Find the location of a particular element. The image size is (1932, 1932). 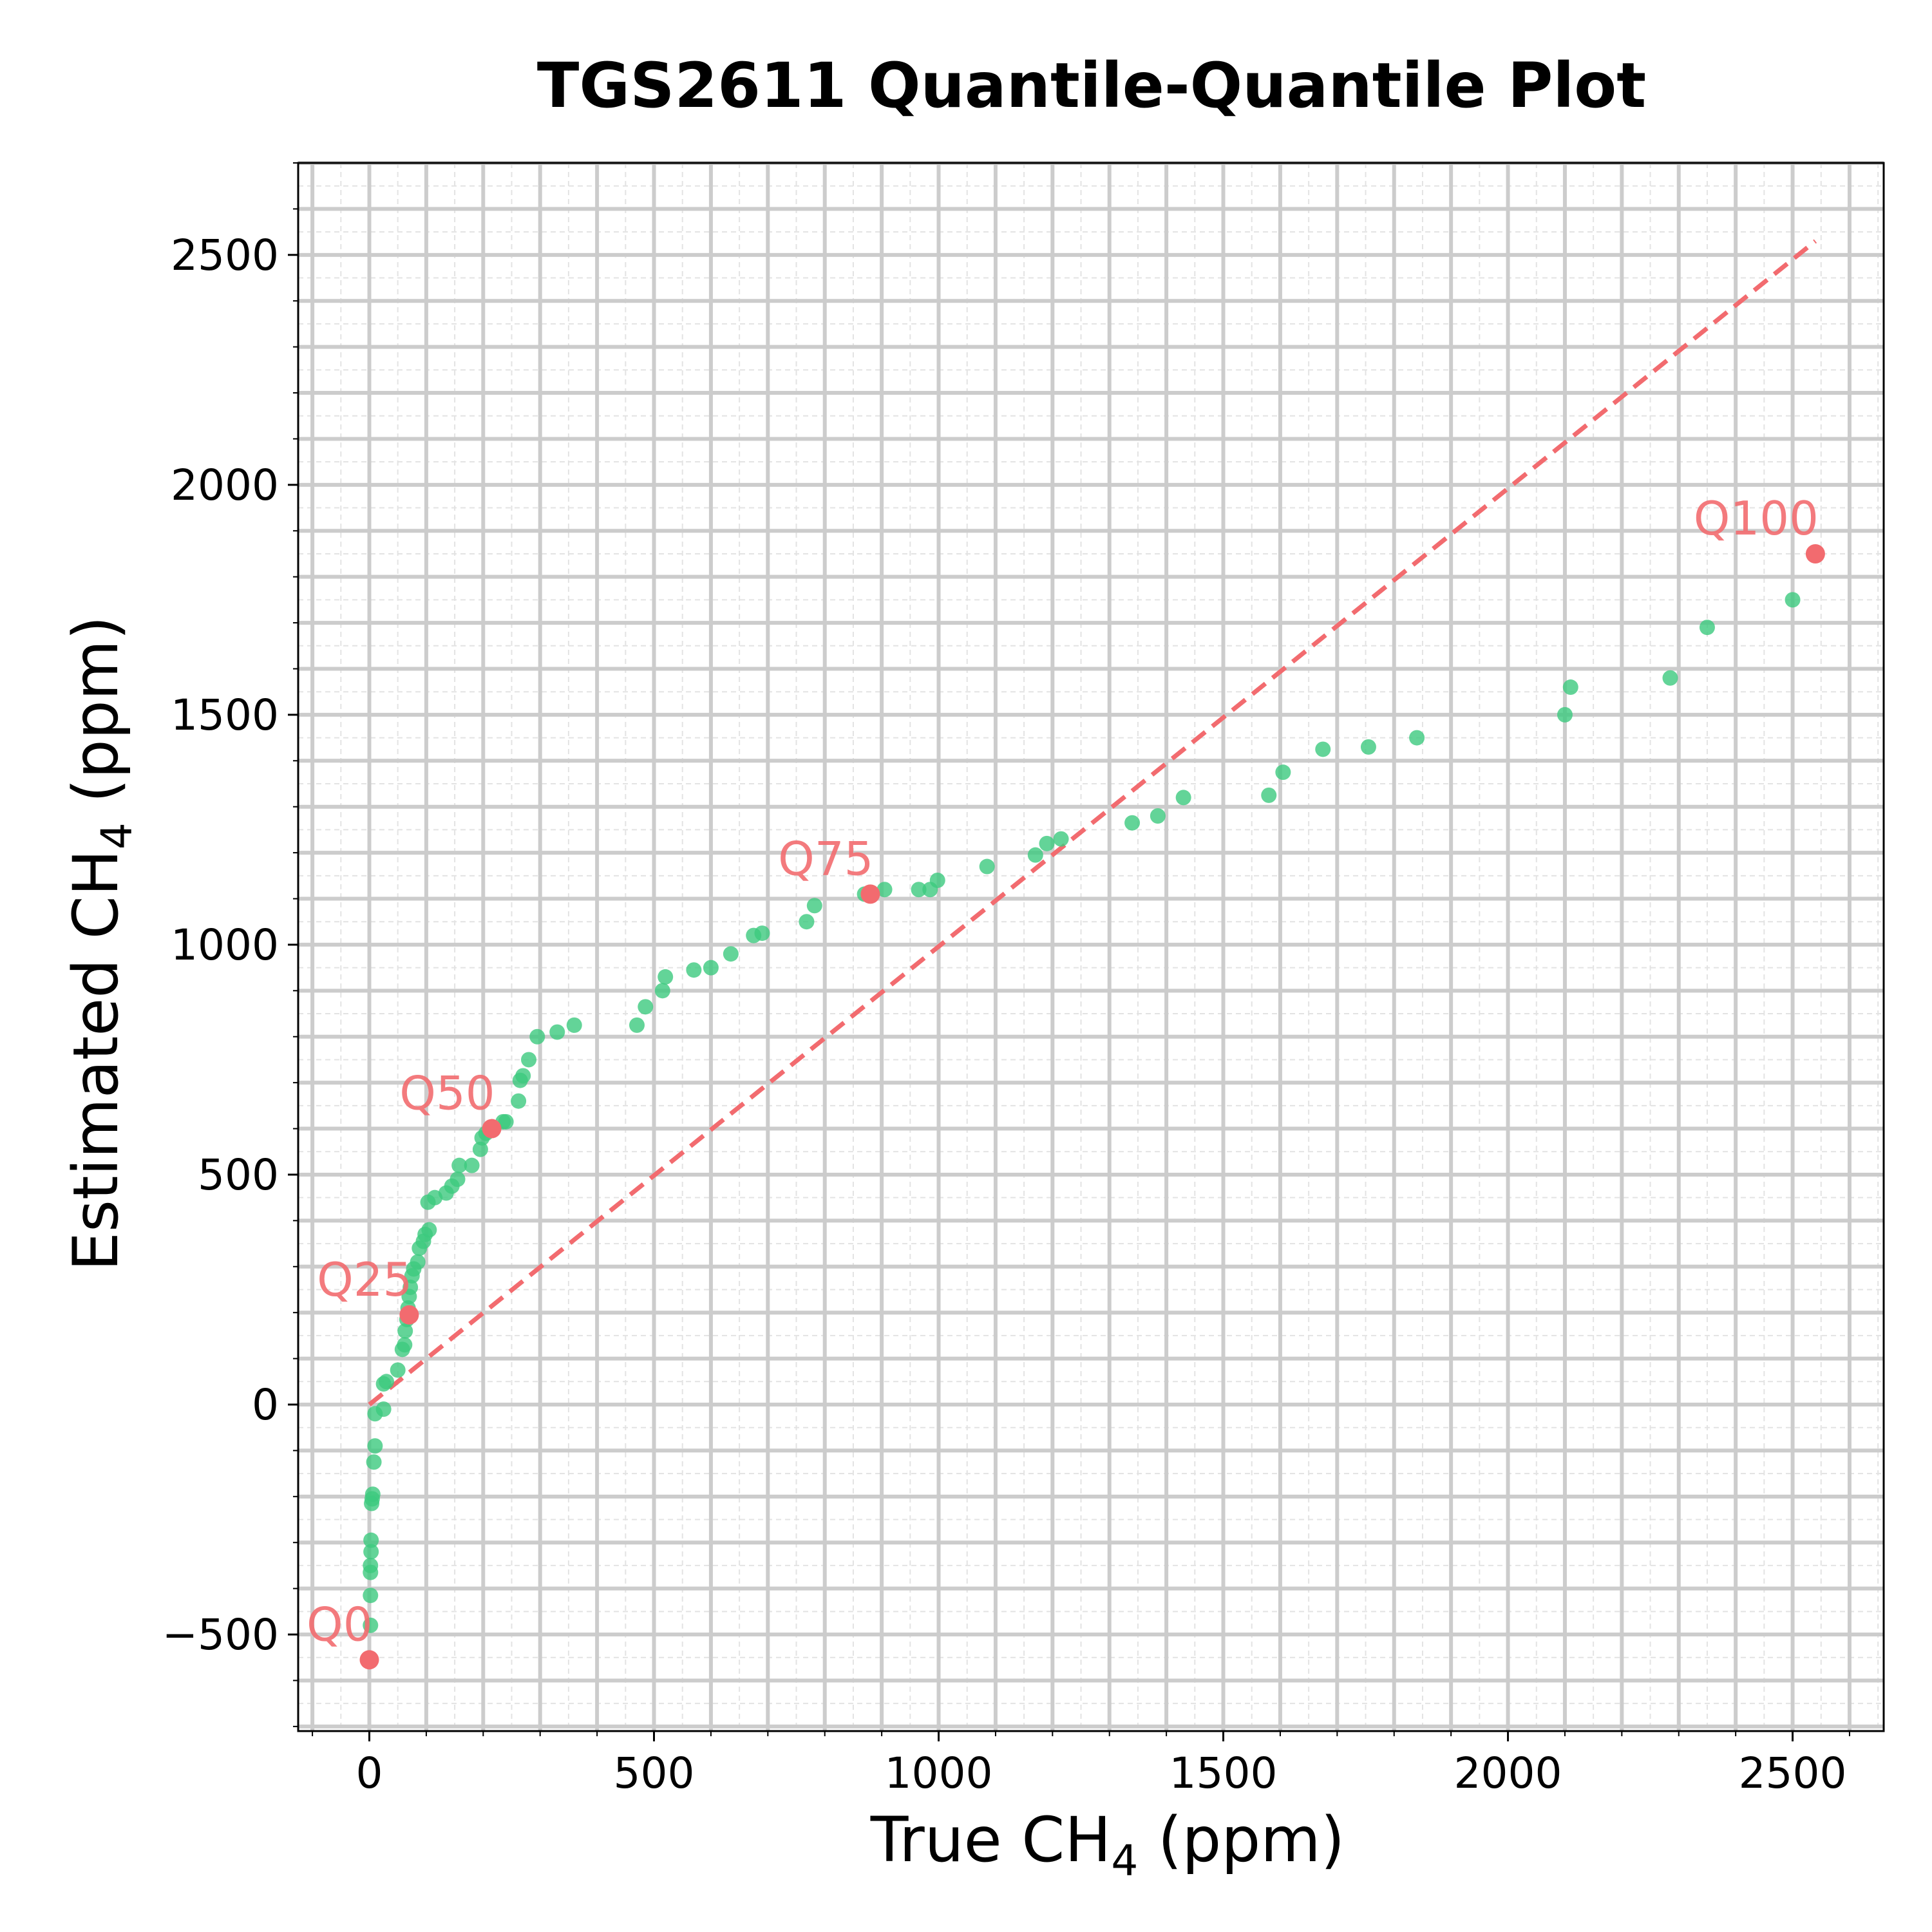

y-axis-ticks: −500 0 500 1000 1500 2000 2500 is located at coordinates (230, 944).